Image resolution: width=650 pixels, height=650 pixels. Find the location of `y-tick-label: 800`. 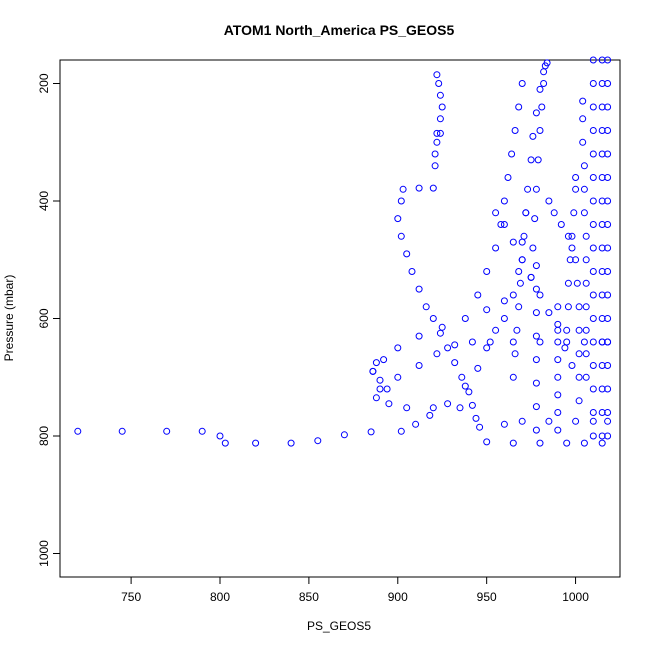

y-tick-label: 800 is located at coordinates (44, 436).